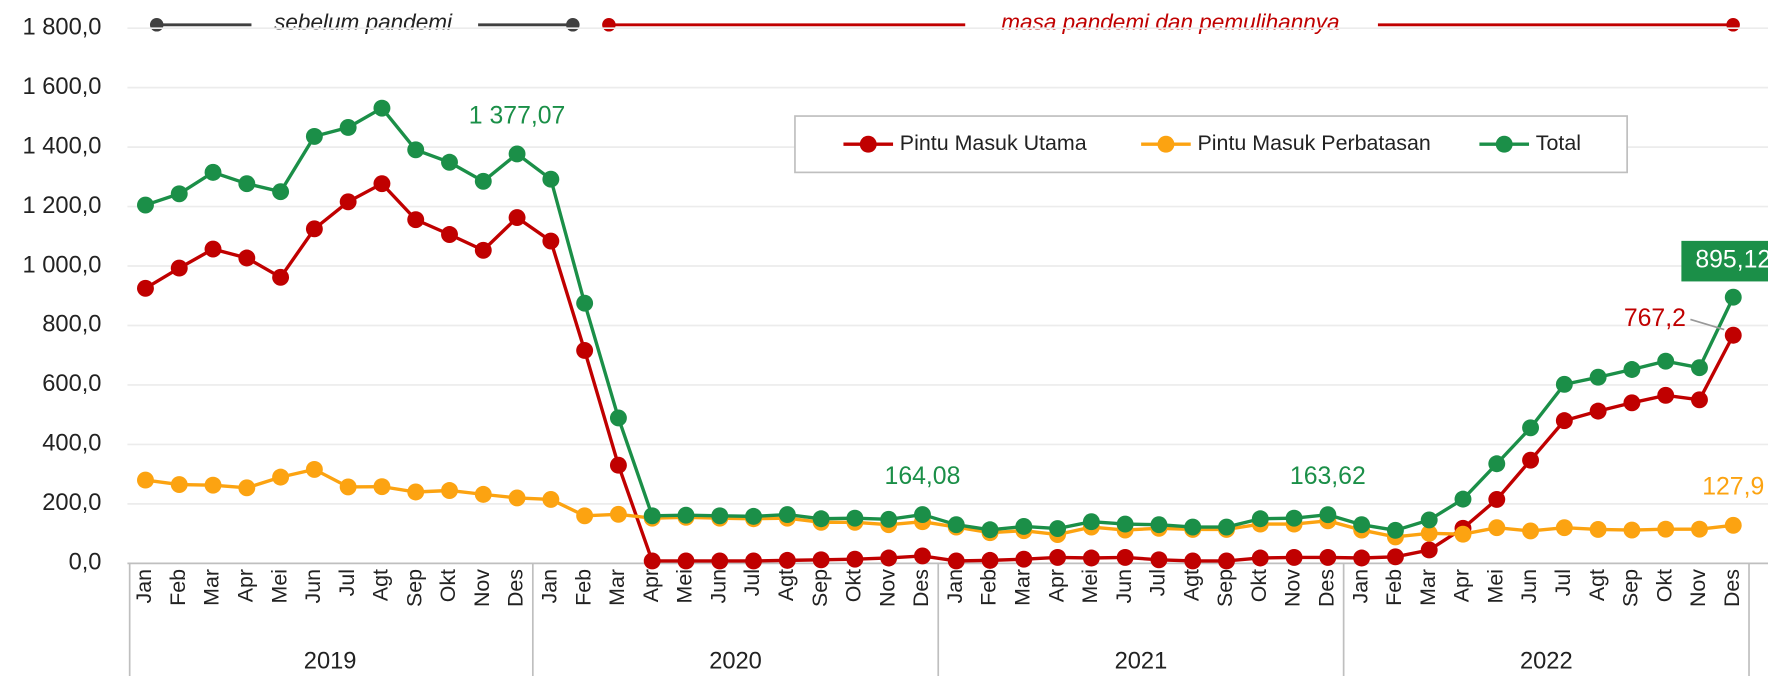  I want to click on data-label: 895,12, so click(1731, 260).